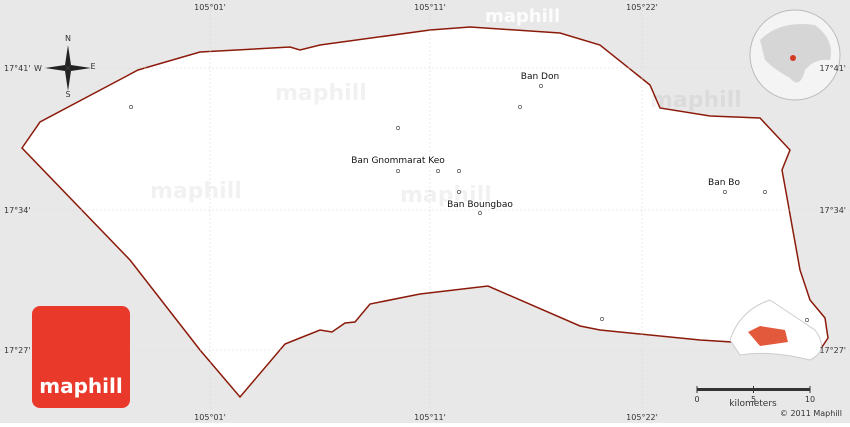  Describe the element at coordinates (38, 68) in the screenshot. I see `compass-w: W` at that location.